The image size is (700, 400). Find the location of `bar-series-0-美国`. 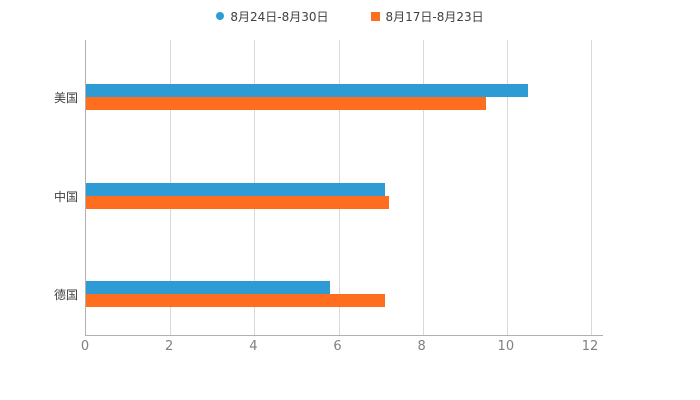

bar-series-0-美国 is located at coordinates (307, 91).